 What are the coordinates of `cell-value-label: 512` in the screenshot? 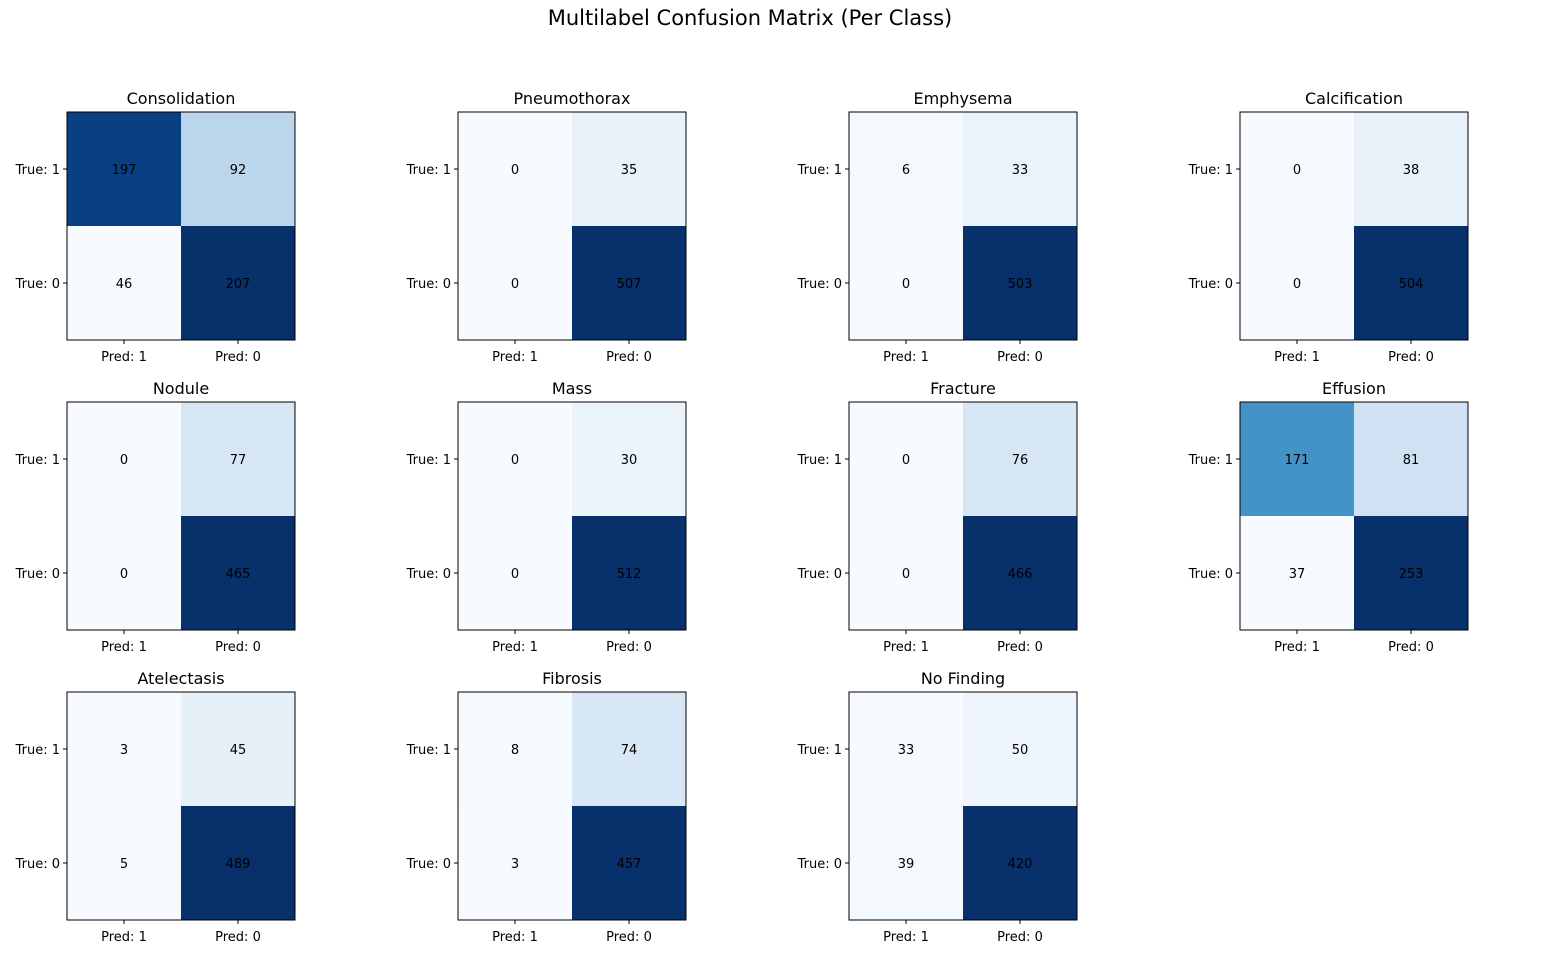 It's located at (629, 574).